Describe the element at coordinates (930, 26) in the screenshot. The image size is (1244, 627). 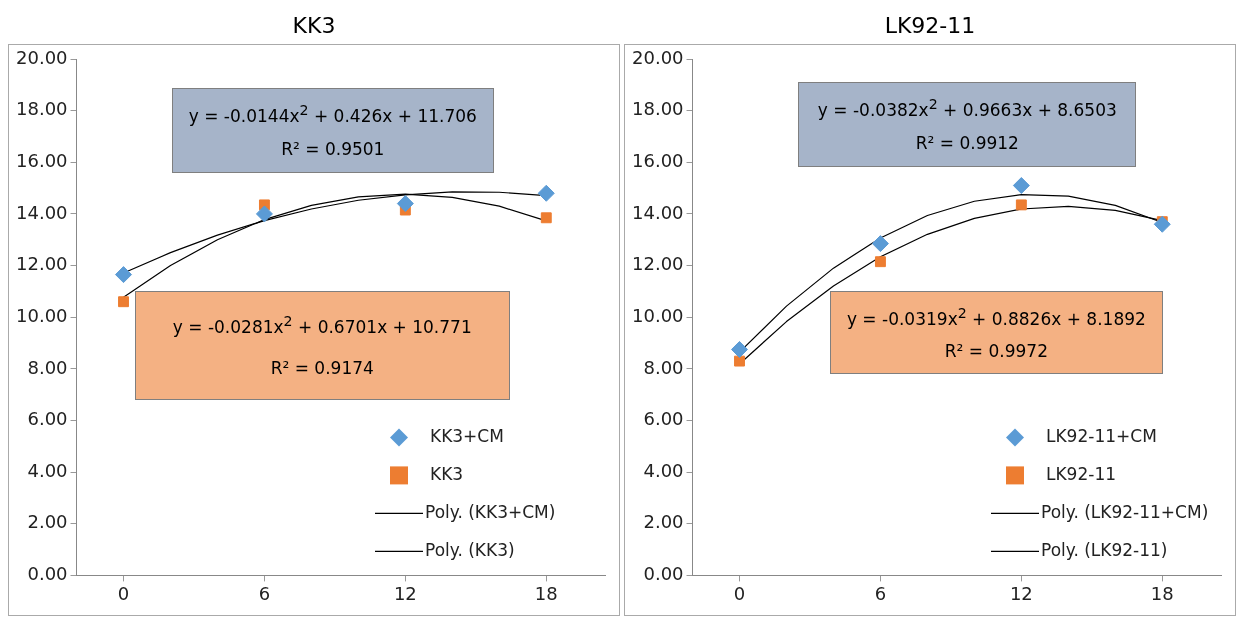
I see `chart-title: LK92-11` at that location.